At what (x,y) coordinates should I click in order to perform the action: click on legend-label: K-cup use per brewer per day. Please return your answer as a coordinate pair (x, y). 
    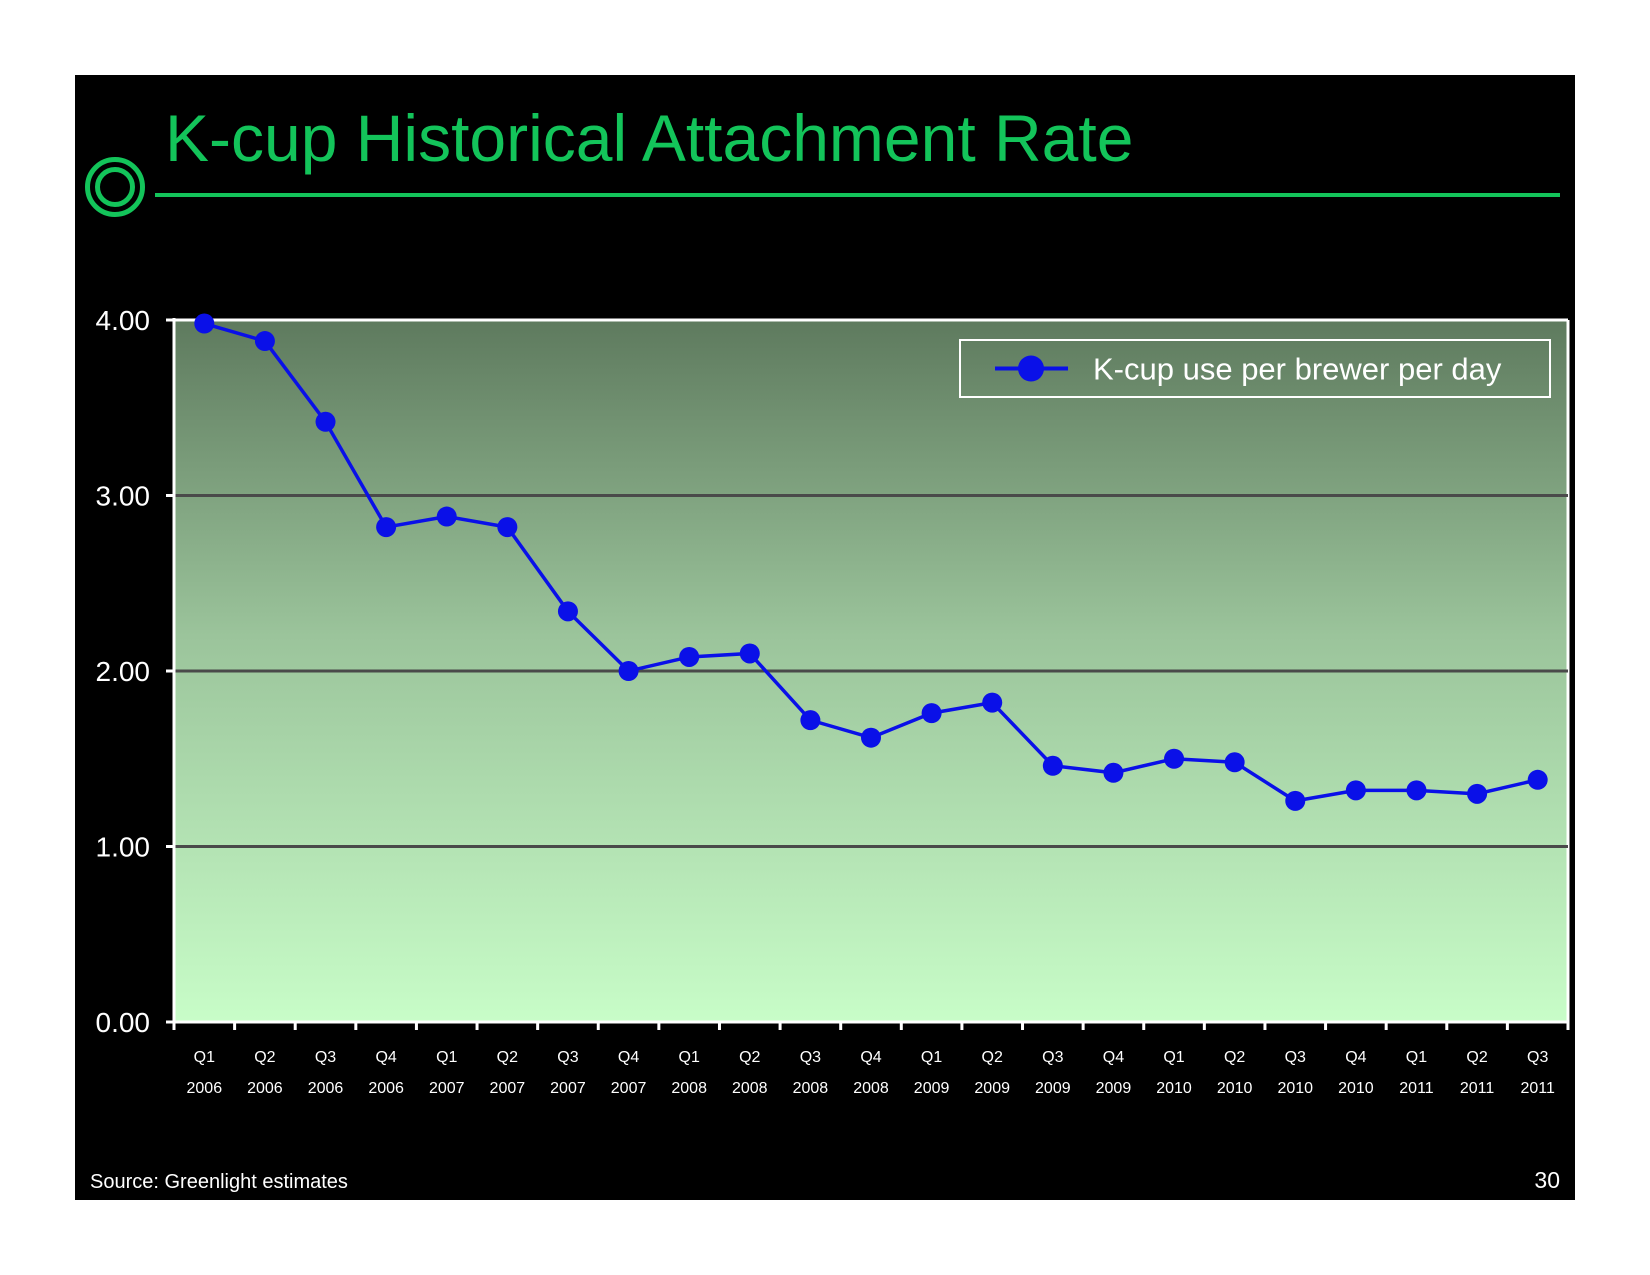
    Looking at the image, I should click on (1297, 369).